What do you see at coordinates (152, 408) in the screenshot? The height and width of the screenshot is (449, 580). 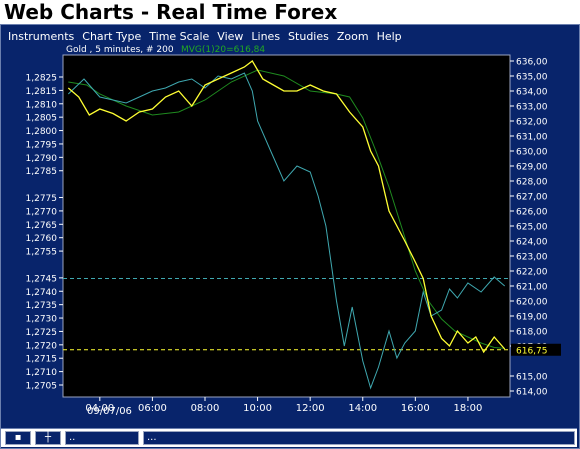 I see `x-tick-label: 06:00` at bounding box center [152, 408].